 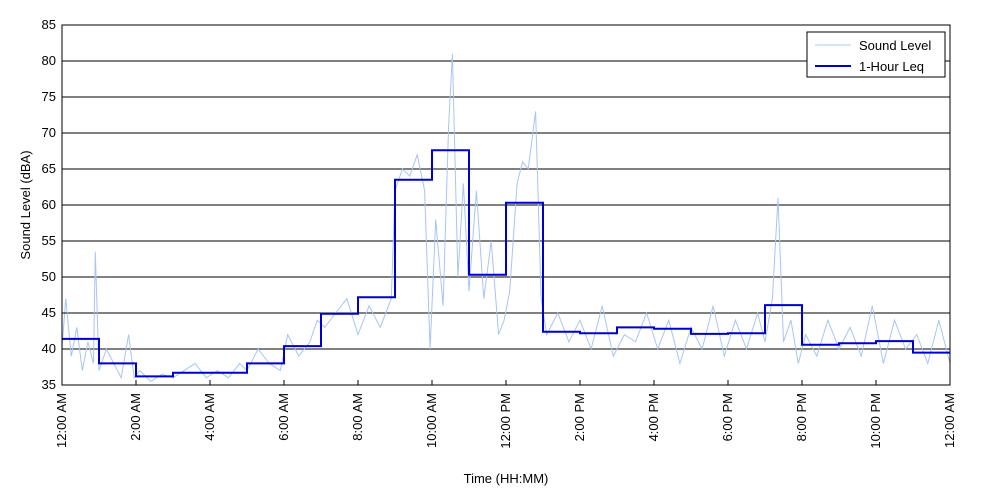 I want to click on y-tick-label: 40, so click(x=49, y=348).